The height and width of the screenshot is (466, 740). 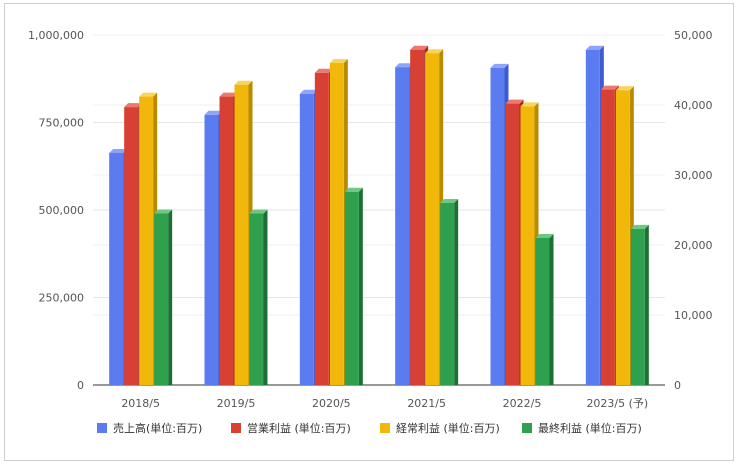 What do you see at coordinates (426, 403) in the screenshot?
I see `x-tick-label: 2021/5` at bounding box center [426, 403].